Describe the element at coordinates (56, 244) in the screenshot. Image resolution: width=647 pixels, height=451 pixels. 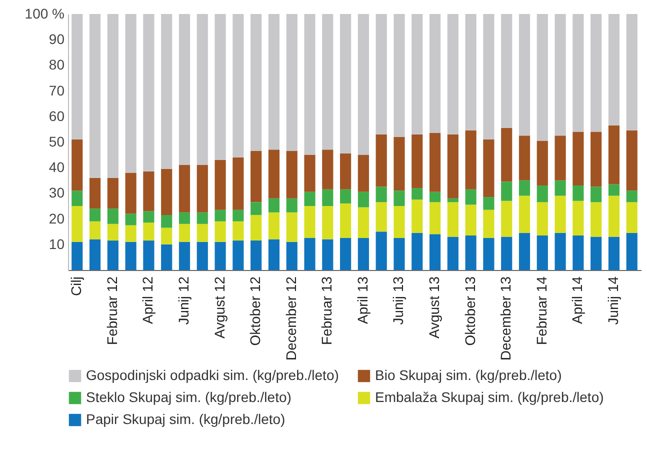
I see `y-tick-label: 10` at that location.